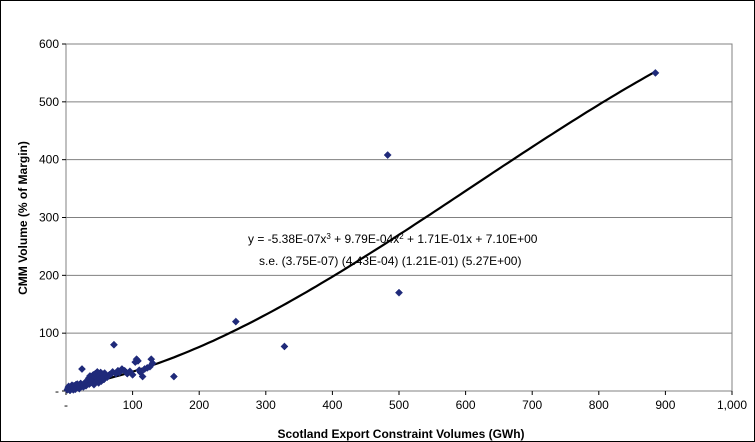  Describe the element at coordinates (732, 405) in the screenshot. I see `x-tick-label: 1,000` at that location.